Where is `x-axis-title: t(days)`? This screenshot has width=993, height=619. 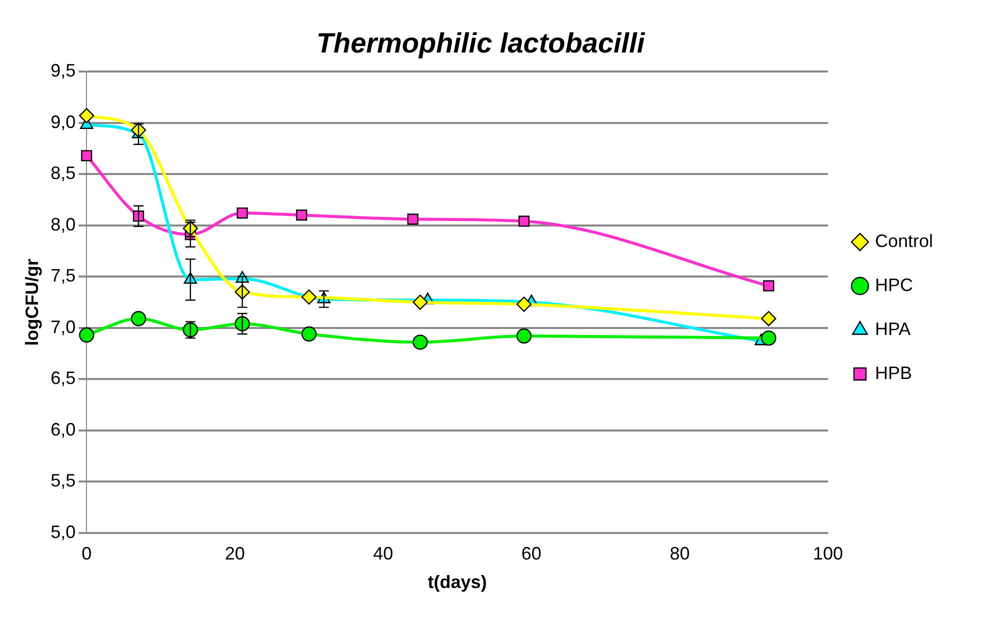 x-axis-title: t(days) is located at coordinates (457, 582).